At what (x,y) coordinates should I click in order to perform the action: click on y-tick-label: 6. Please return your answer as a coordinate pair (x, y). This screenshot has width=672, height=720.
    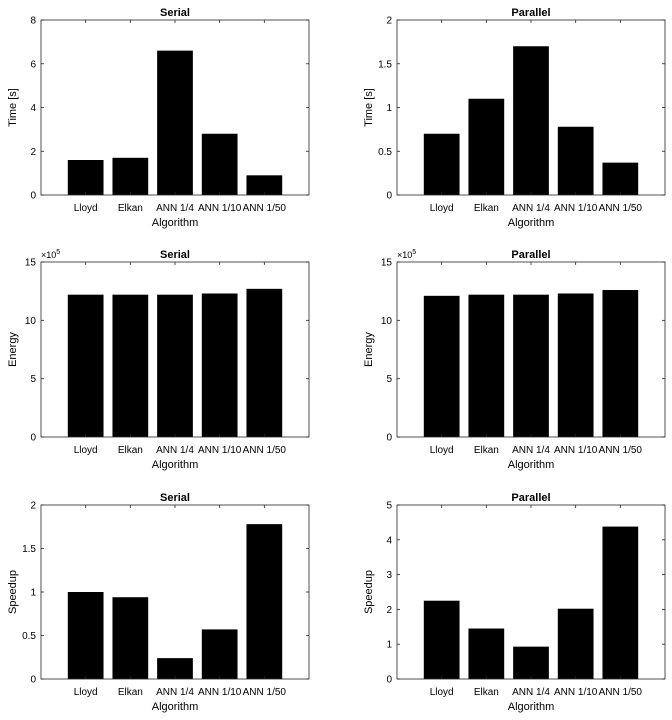
    Looking at the image, I should click on (33, 64).